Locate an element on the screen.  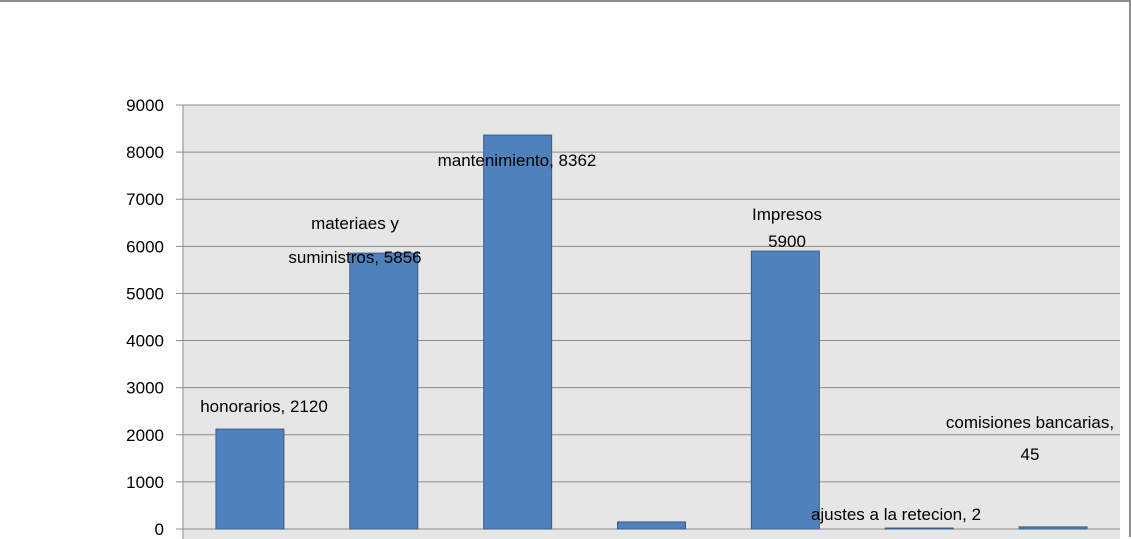
y-tick-label: 3000 is located at coordinates (145, 388).